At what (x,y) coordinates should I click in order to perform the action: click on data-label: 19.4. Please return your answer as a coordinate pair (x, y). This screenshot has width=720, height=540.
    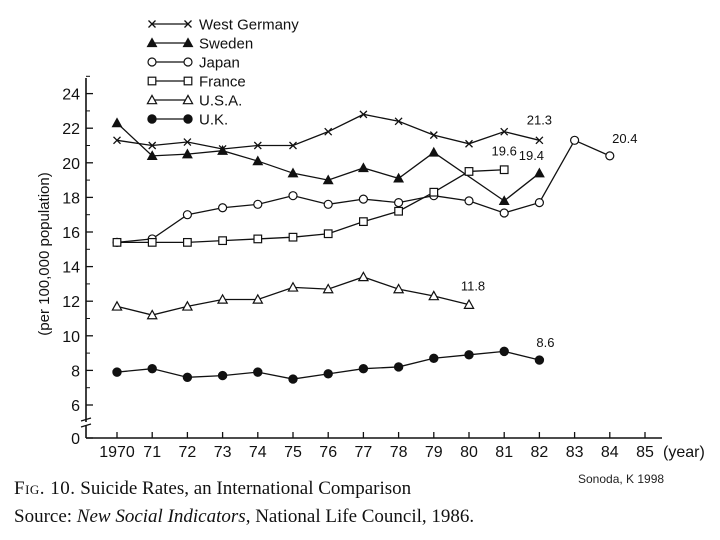
    Looking at the image, I should click on (531, 155).